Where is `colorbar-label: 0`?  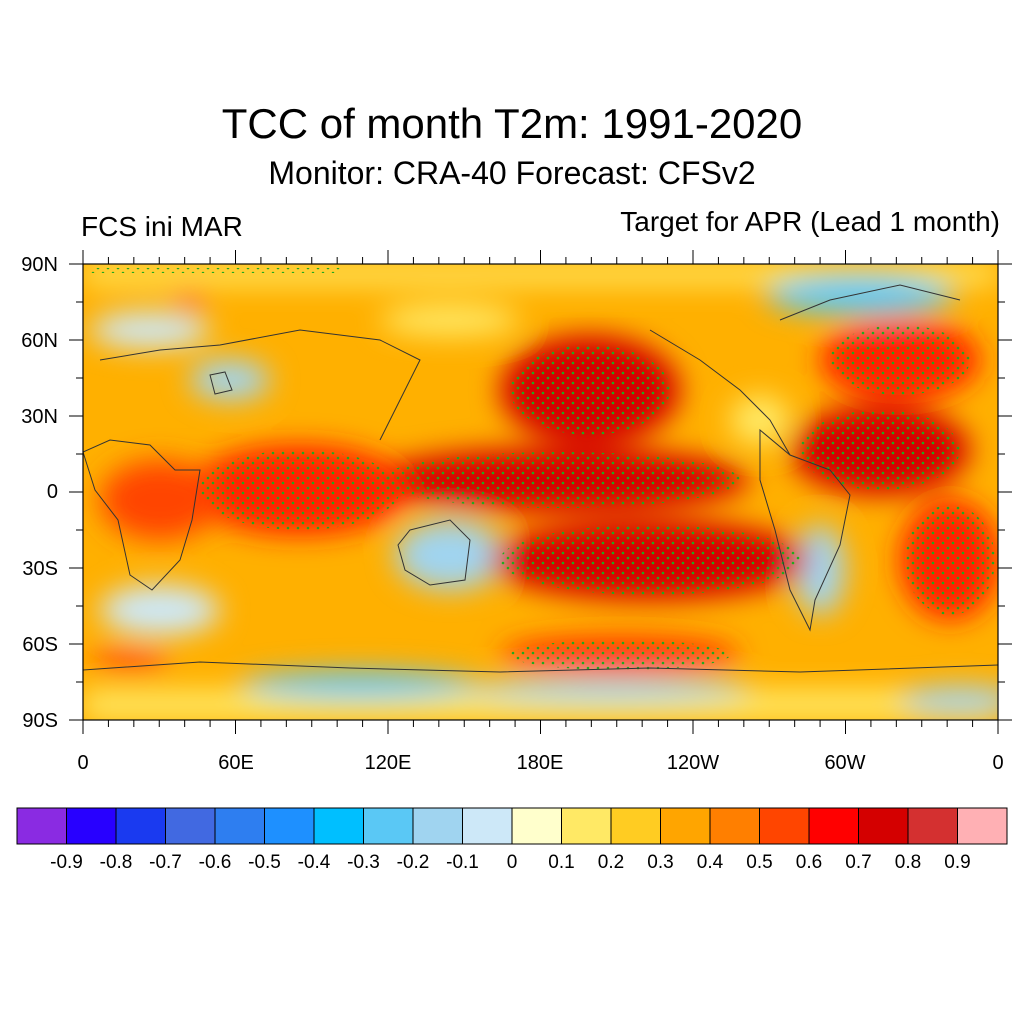 colorbar-label: 0 is located at coordinates (512, 862).